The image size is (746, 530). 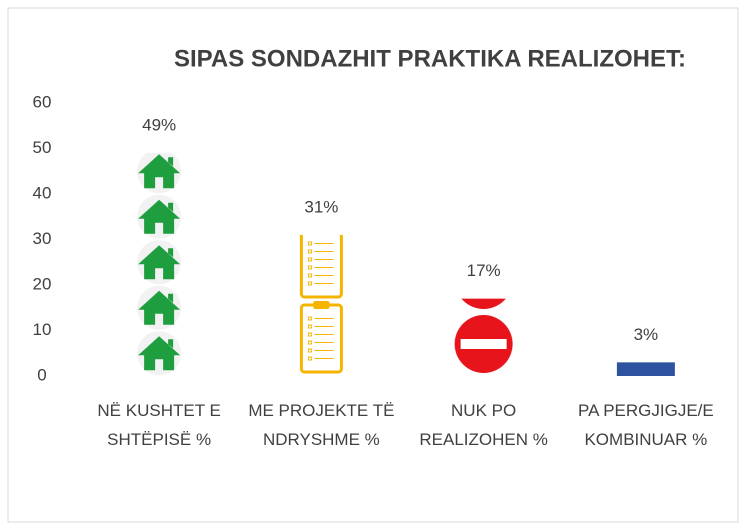 I want to click on y-tick-label: 40, so click(x=42, y=192).